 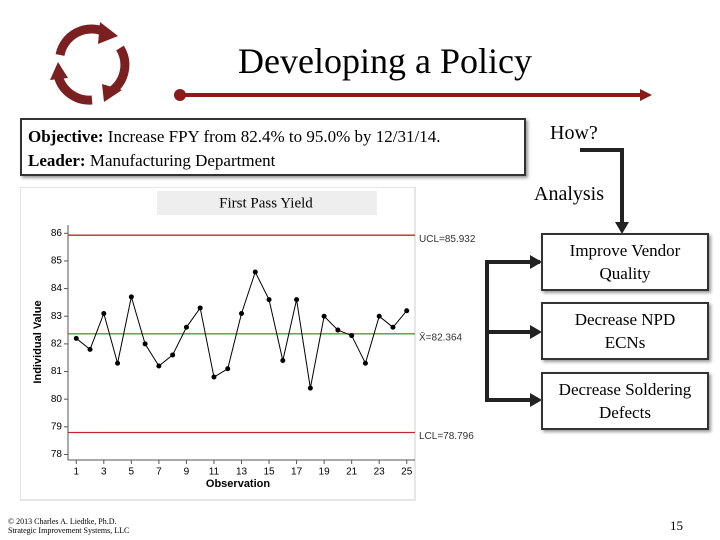 I want to click on flow-arrows, so click(x=554, y=275).